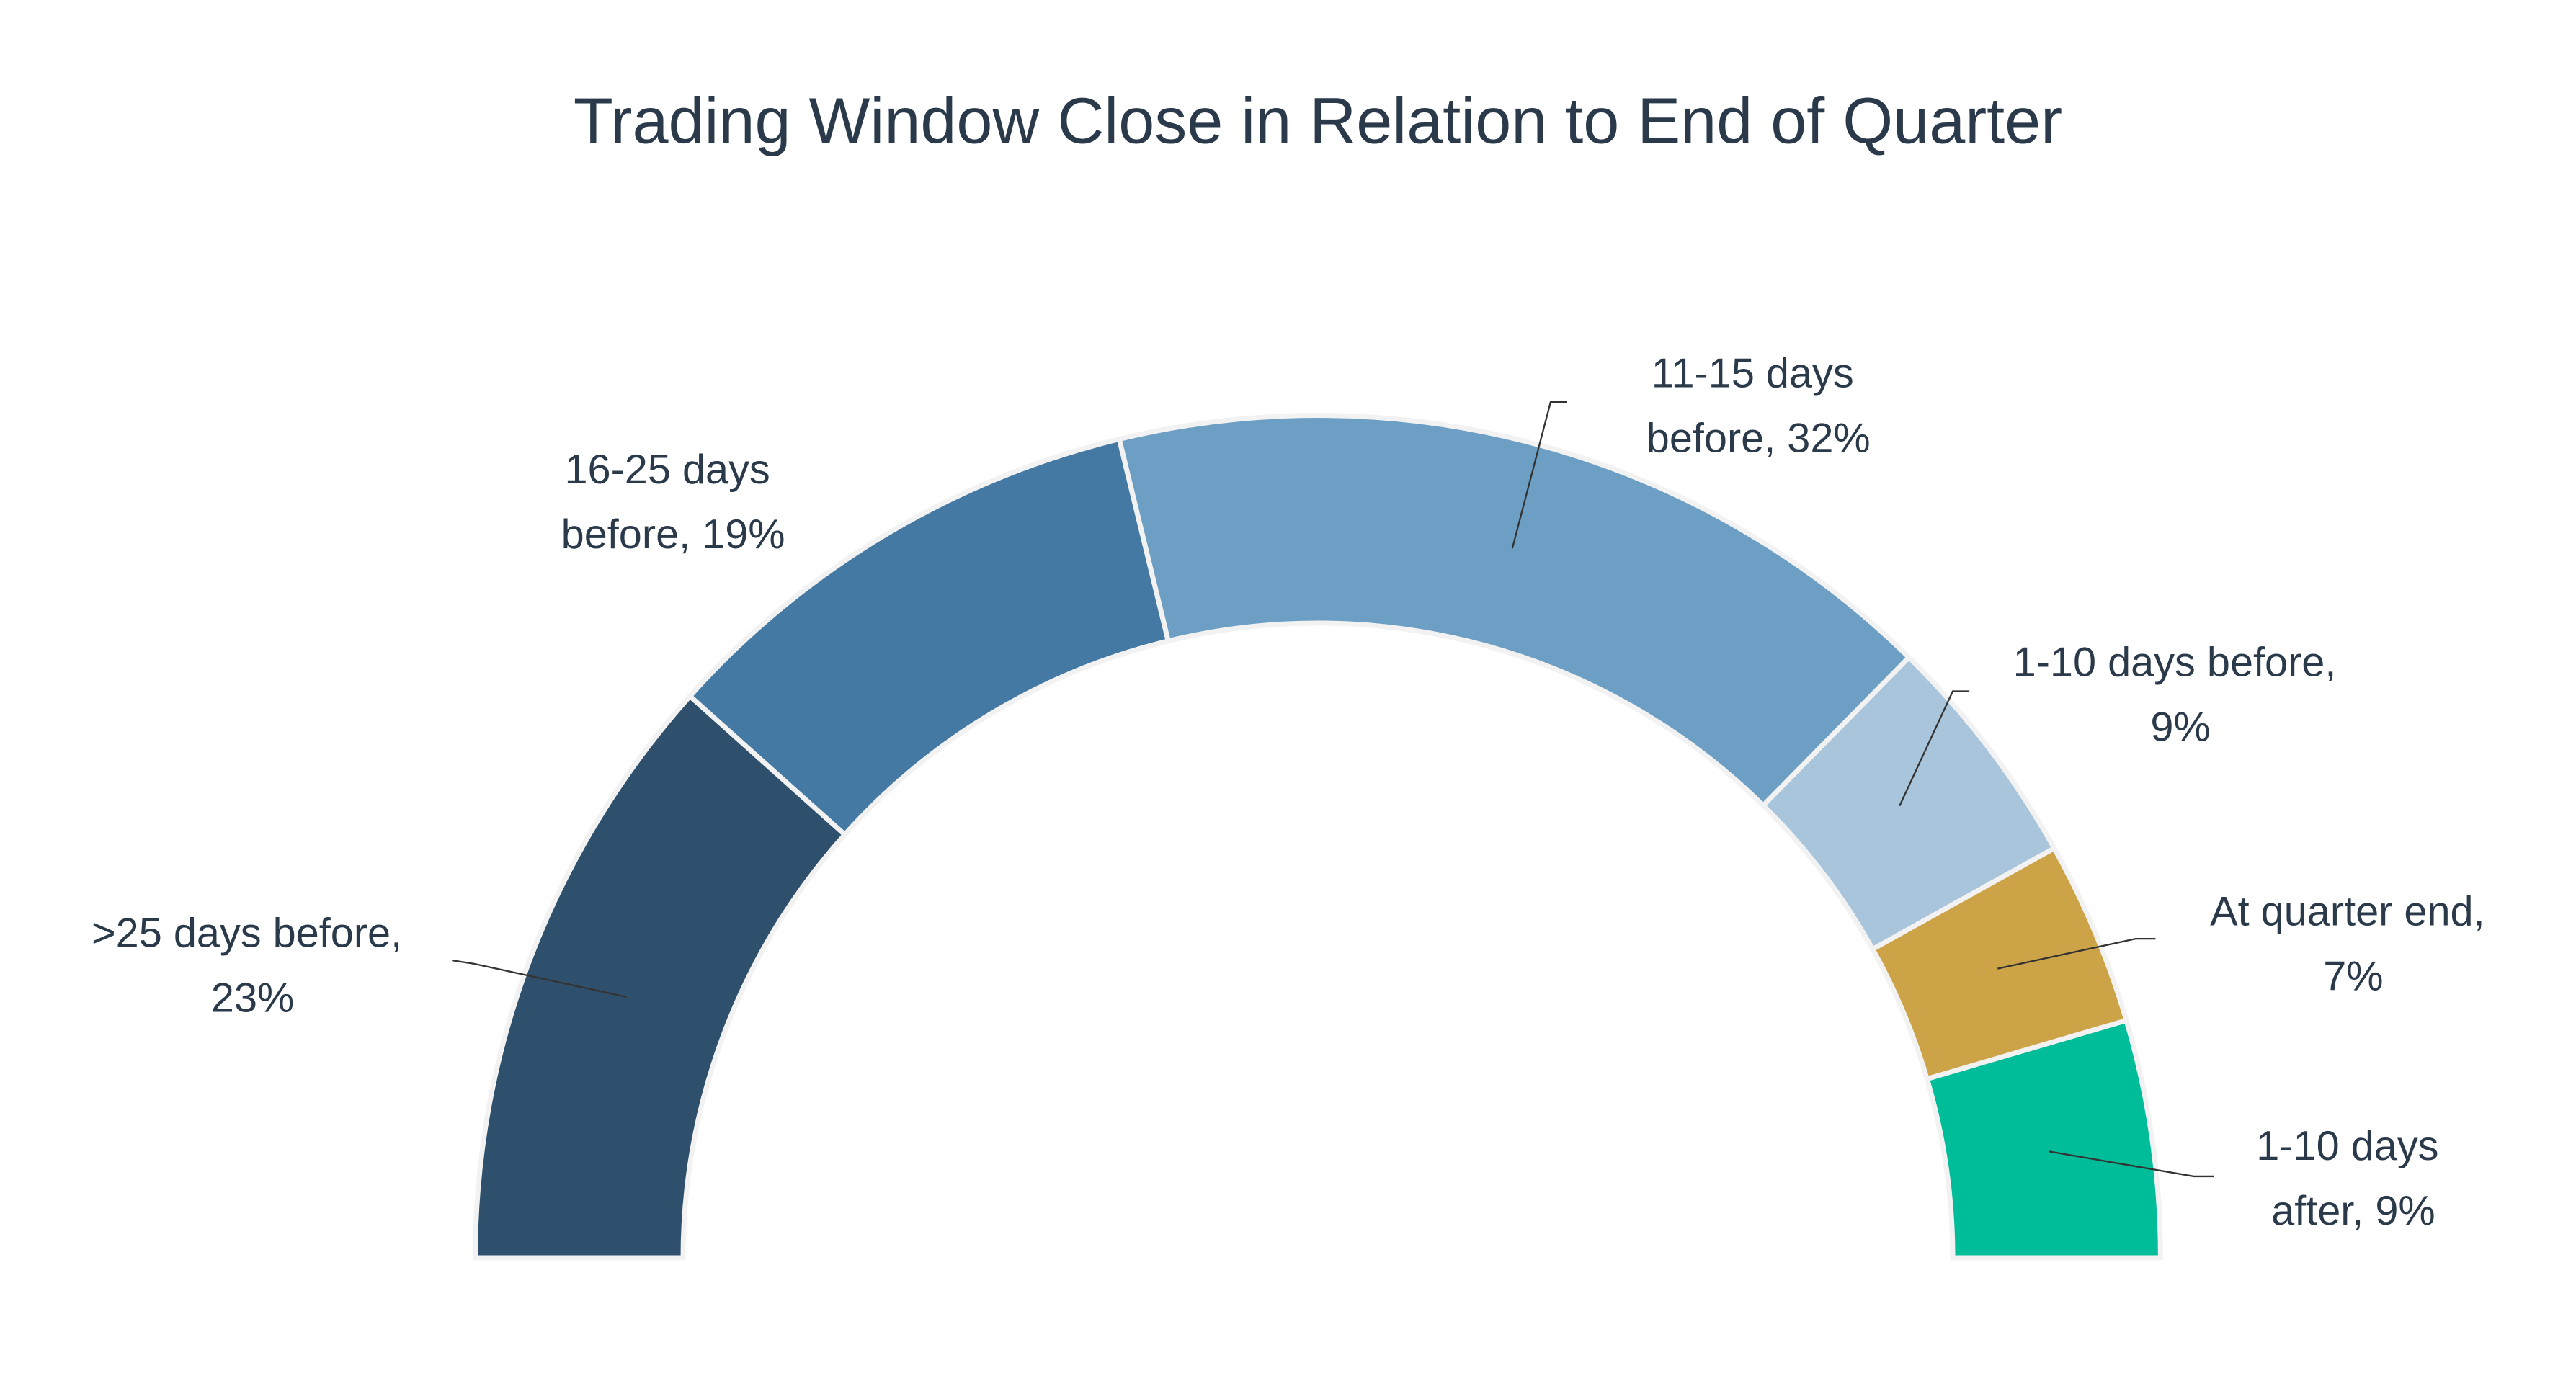  Describe the element at coordinates (253, 966) in the screenshot. I see `data-label: >25 days before, 23%` at that location.